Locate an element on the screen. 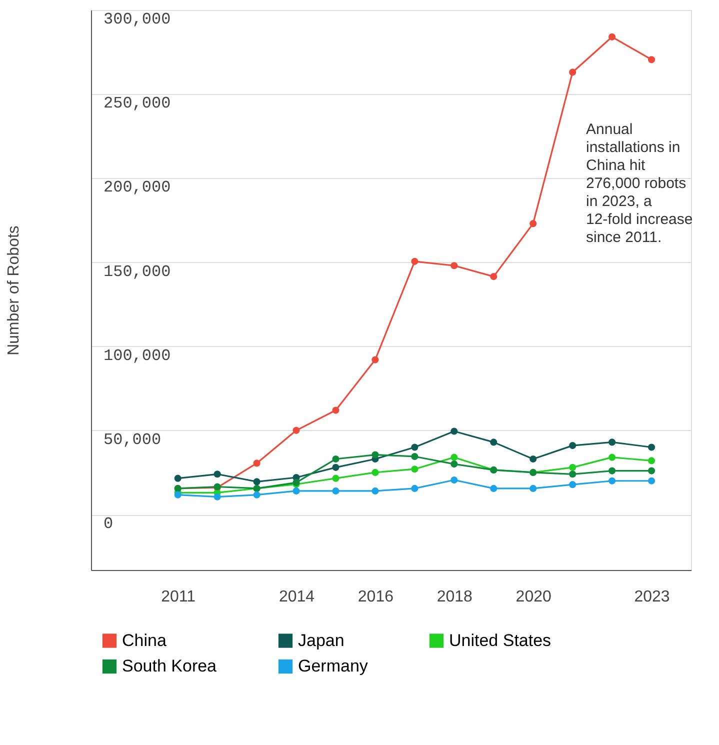  annotation: Annual installations in China hit 276,000 robots in 2023, a 12-fold increase since 2011. is located at coordinates (639, 183).